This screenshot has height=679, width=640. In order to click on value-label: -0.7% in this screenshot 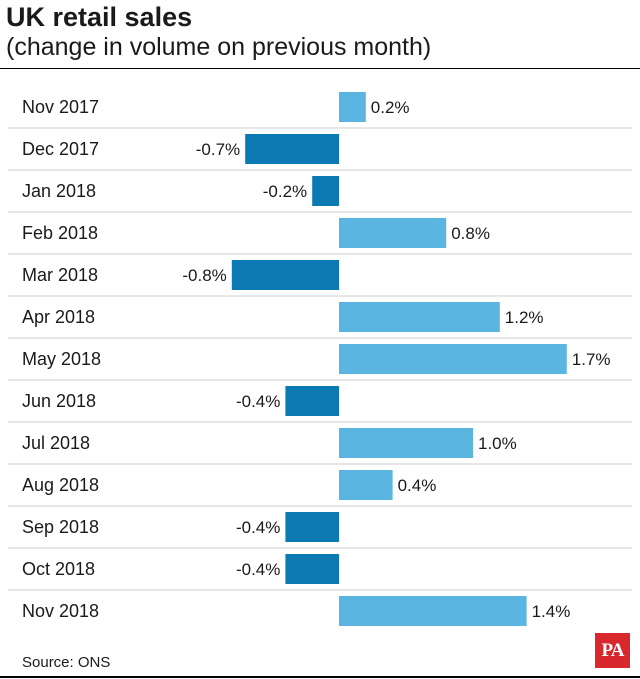, I will do `click(218, 149)`.